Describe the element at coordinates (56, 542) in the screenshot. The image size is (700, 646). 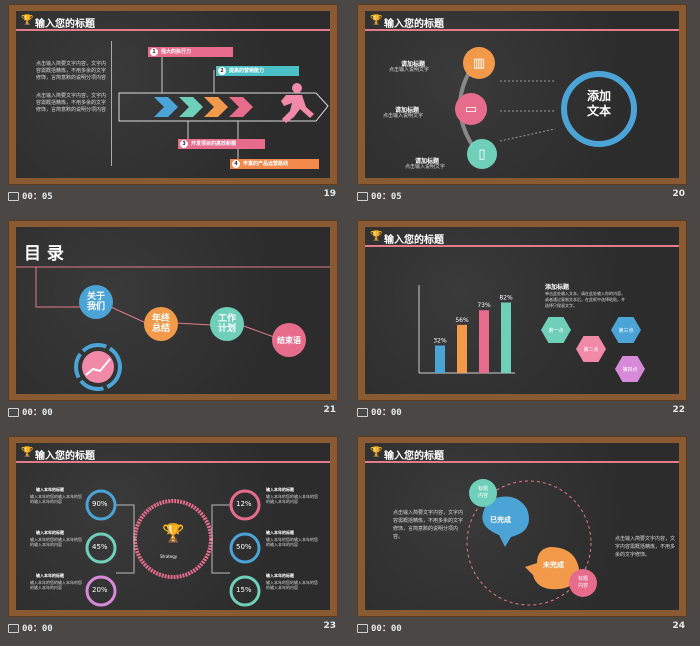
I see `item-text-left-2: 输入本年的您的输入本年的您的输入本年的内容` at that location.